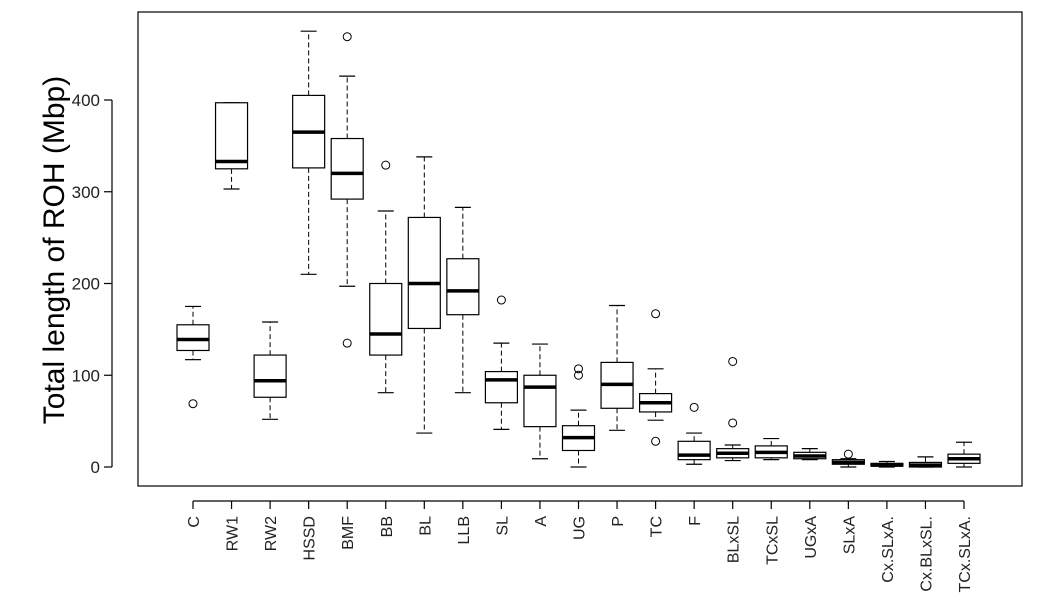  Describe the element at coordinates (194, 522) in the screenshot. I see `x-tick-label: C` at that location.